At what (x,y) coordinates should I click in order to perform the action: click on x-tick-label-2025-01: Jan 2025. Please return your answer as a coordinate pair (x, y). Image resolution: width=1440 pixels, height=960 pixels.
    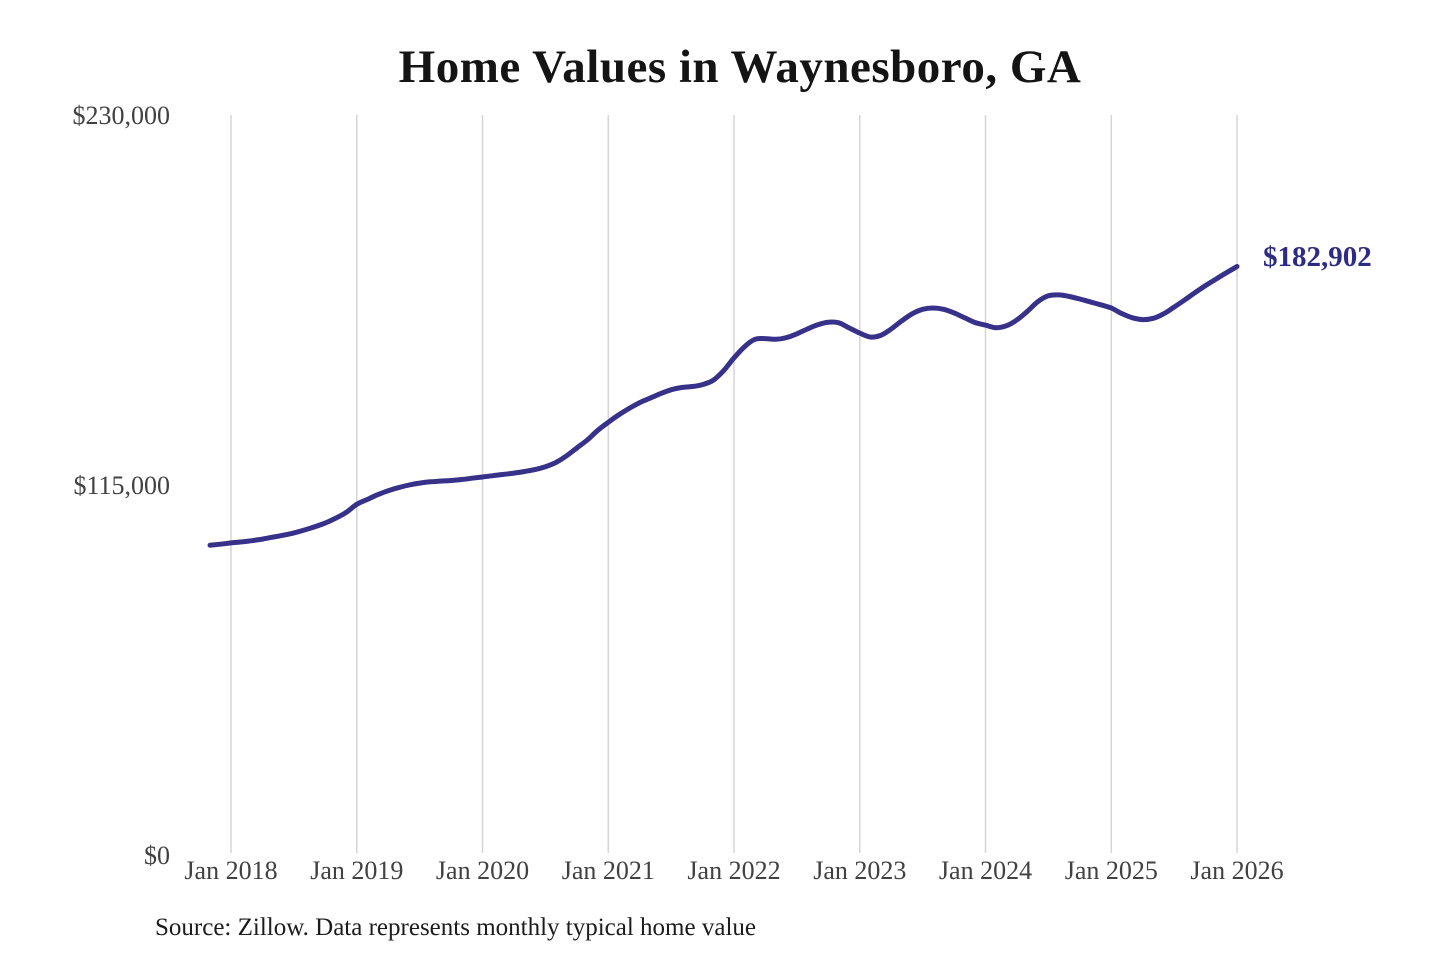
    Looking at the image, I should click on (1111, 870).